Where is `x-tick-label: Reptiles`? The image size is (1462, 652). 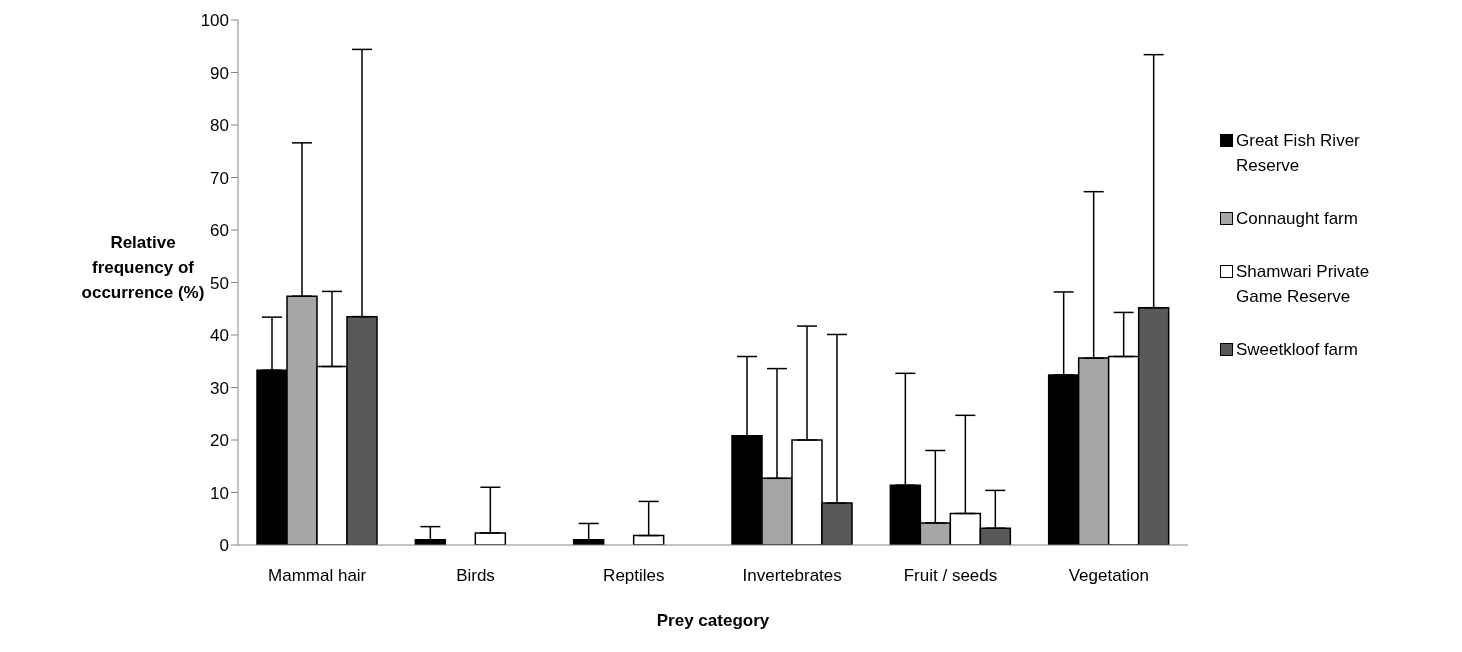
x-tick-label: Reptiles is located at coordinates (634, 576).